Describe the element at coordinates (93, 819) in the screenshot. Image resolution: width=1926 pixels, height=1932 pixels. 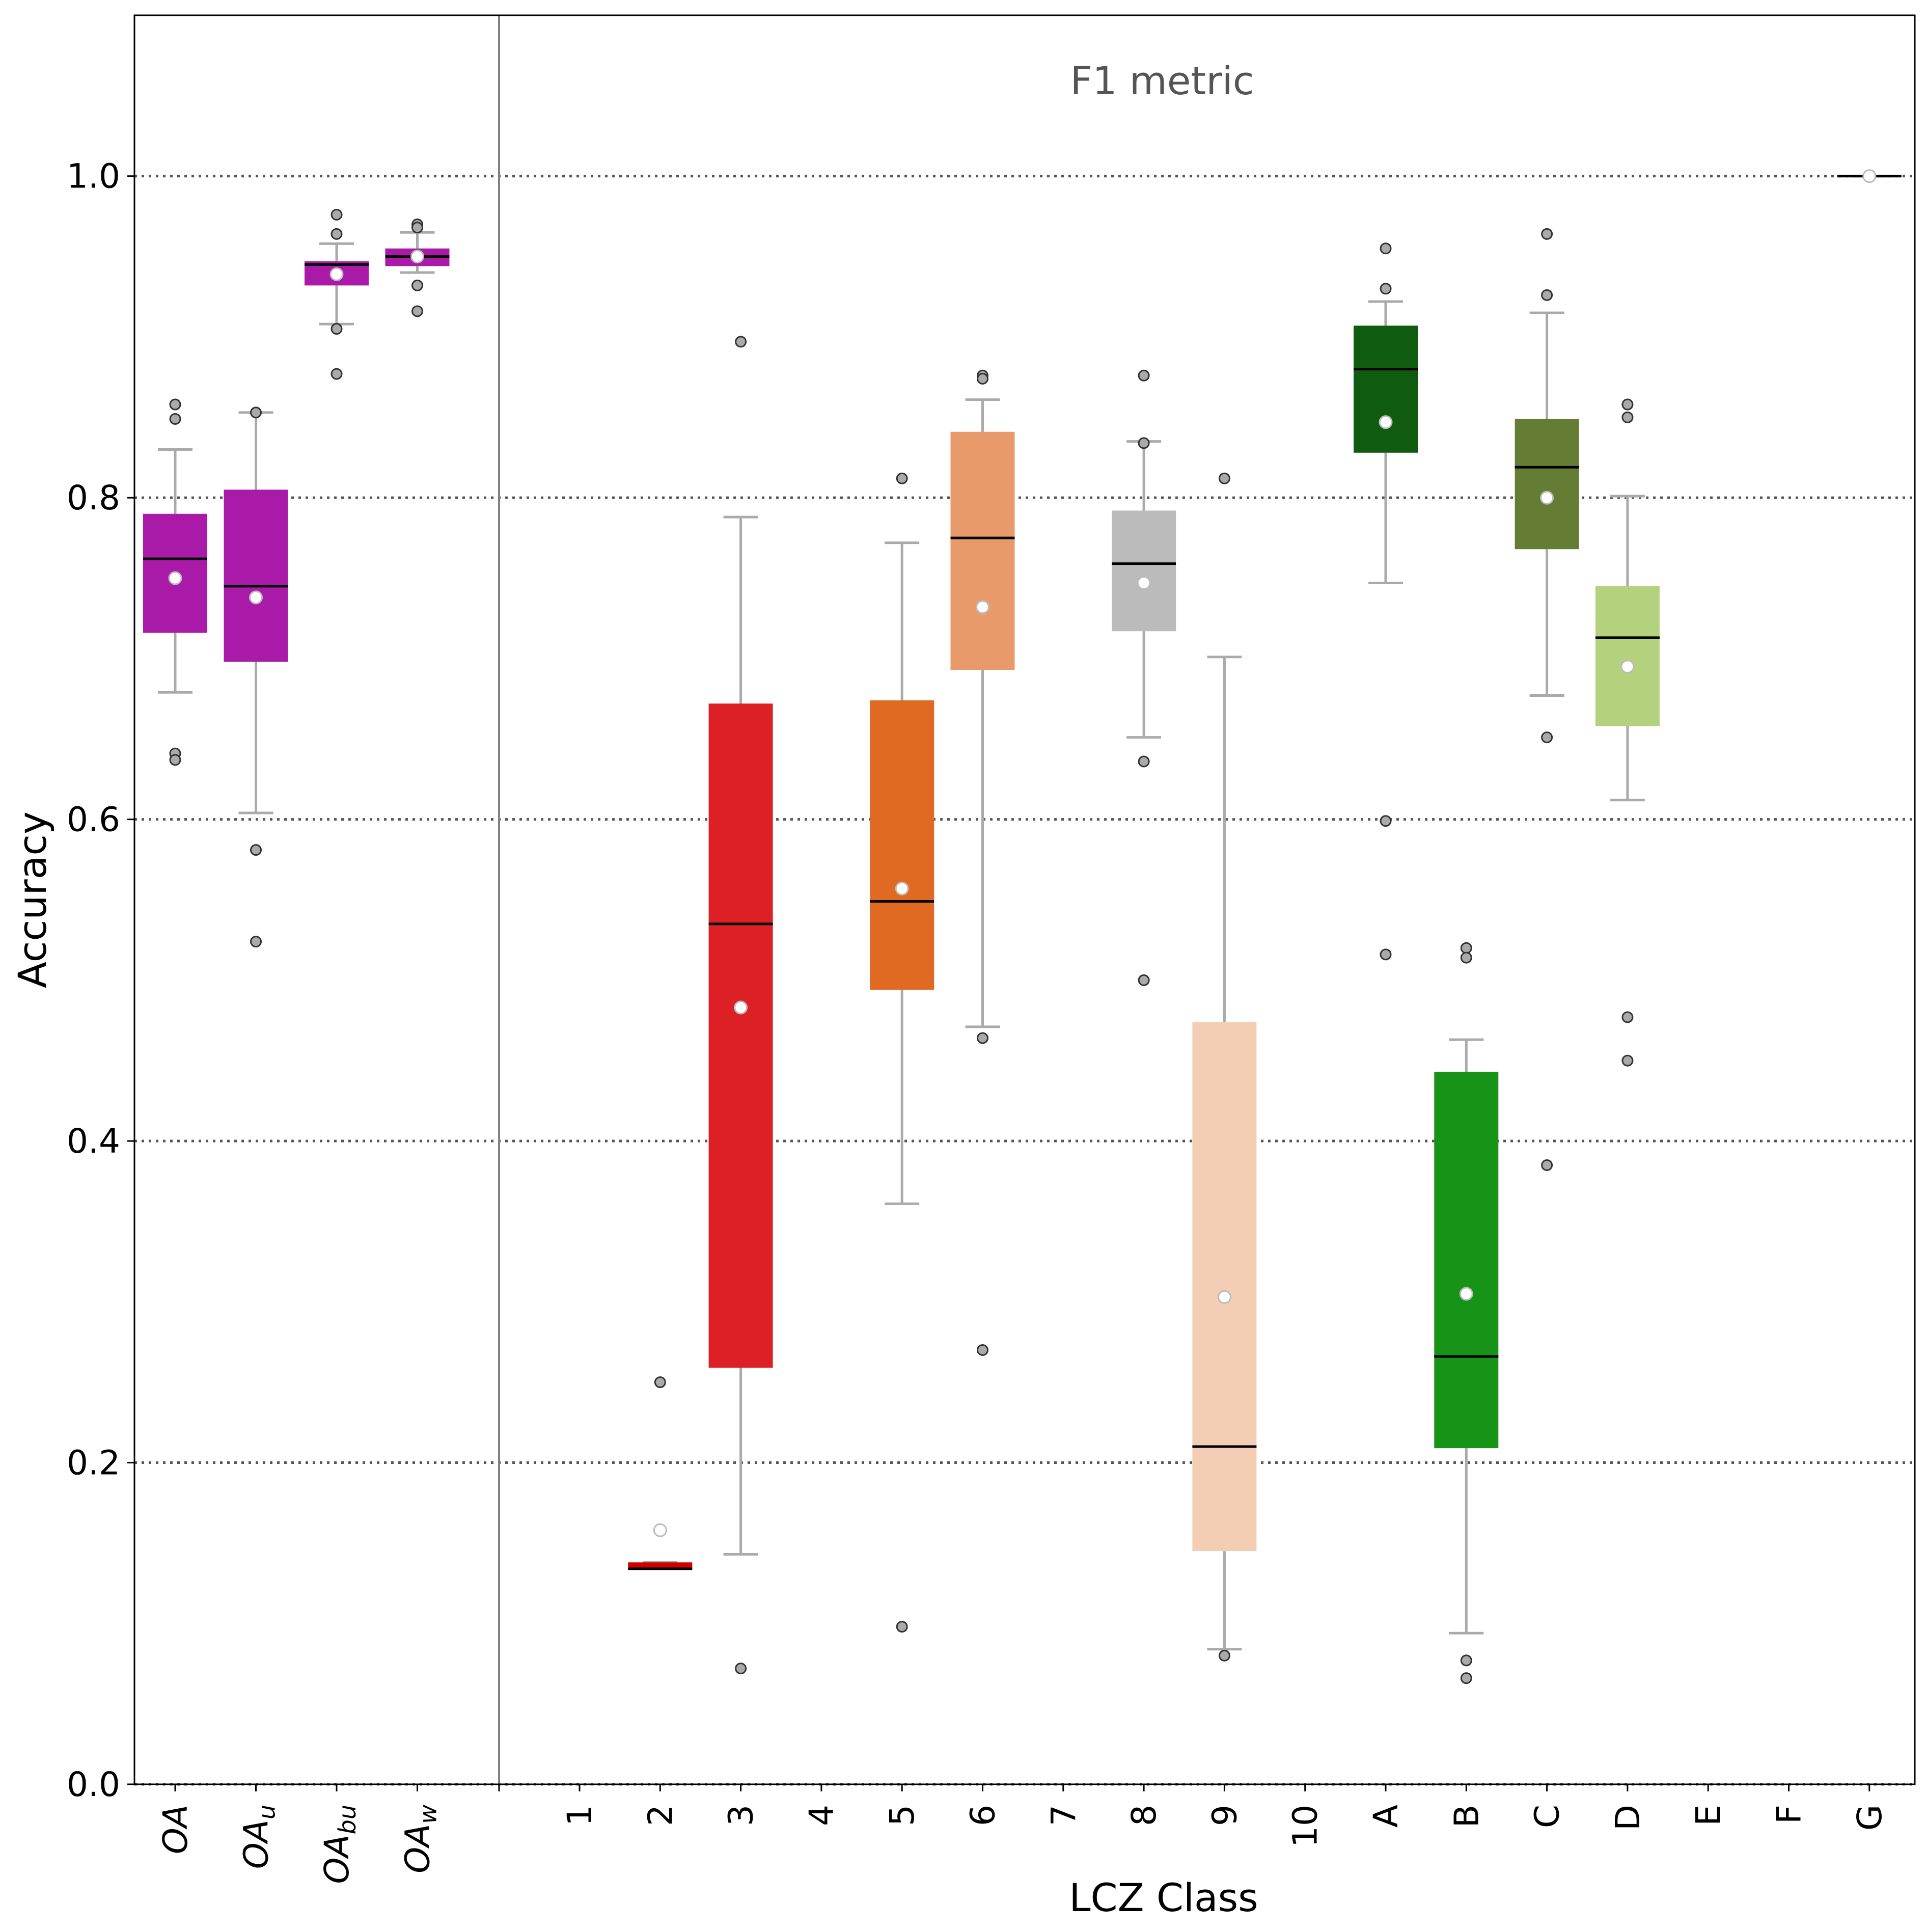
I see `y-tick-label: 0.6` at that location.